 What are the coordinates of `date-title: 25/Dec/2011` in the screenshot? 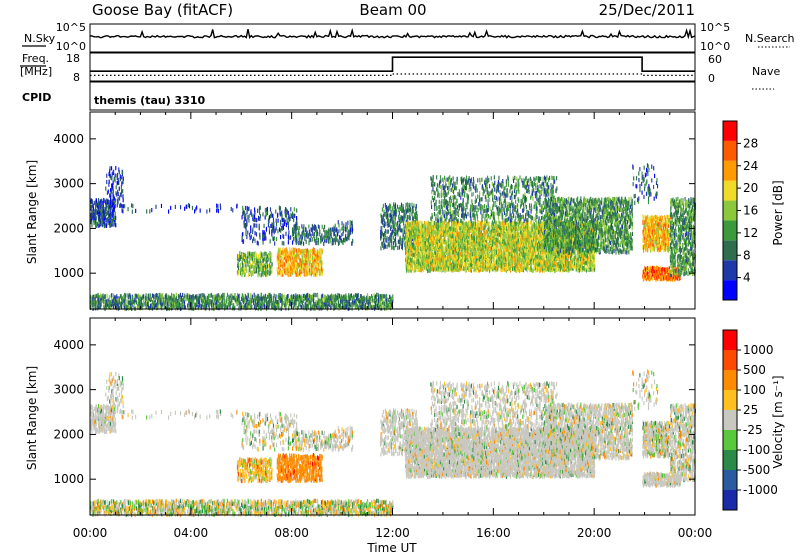 It's located at (647, 10).